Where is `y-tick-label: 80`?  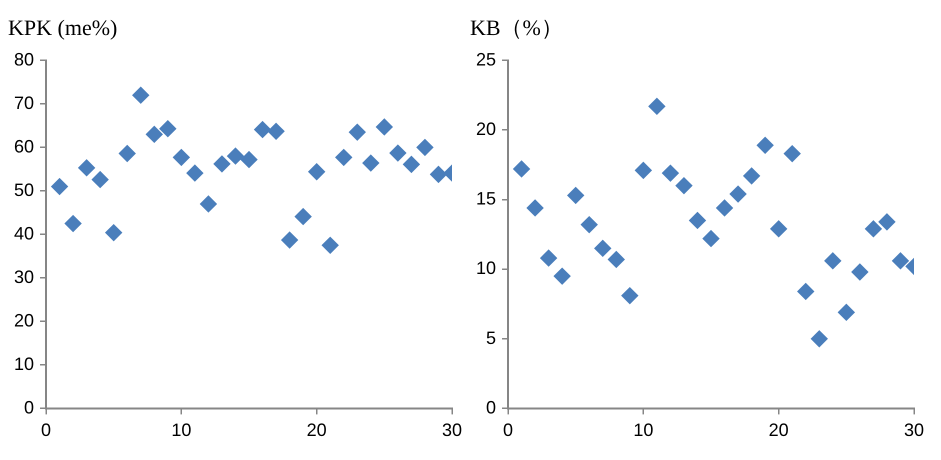
y-tick-label: 80 is located at coordinates (24, 59).